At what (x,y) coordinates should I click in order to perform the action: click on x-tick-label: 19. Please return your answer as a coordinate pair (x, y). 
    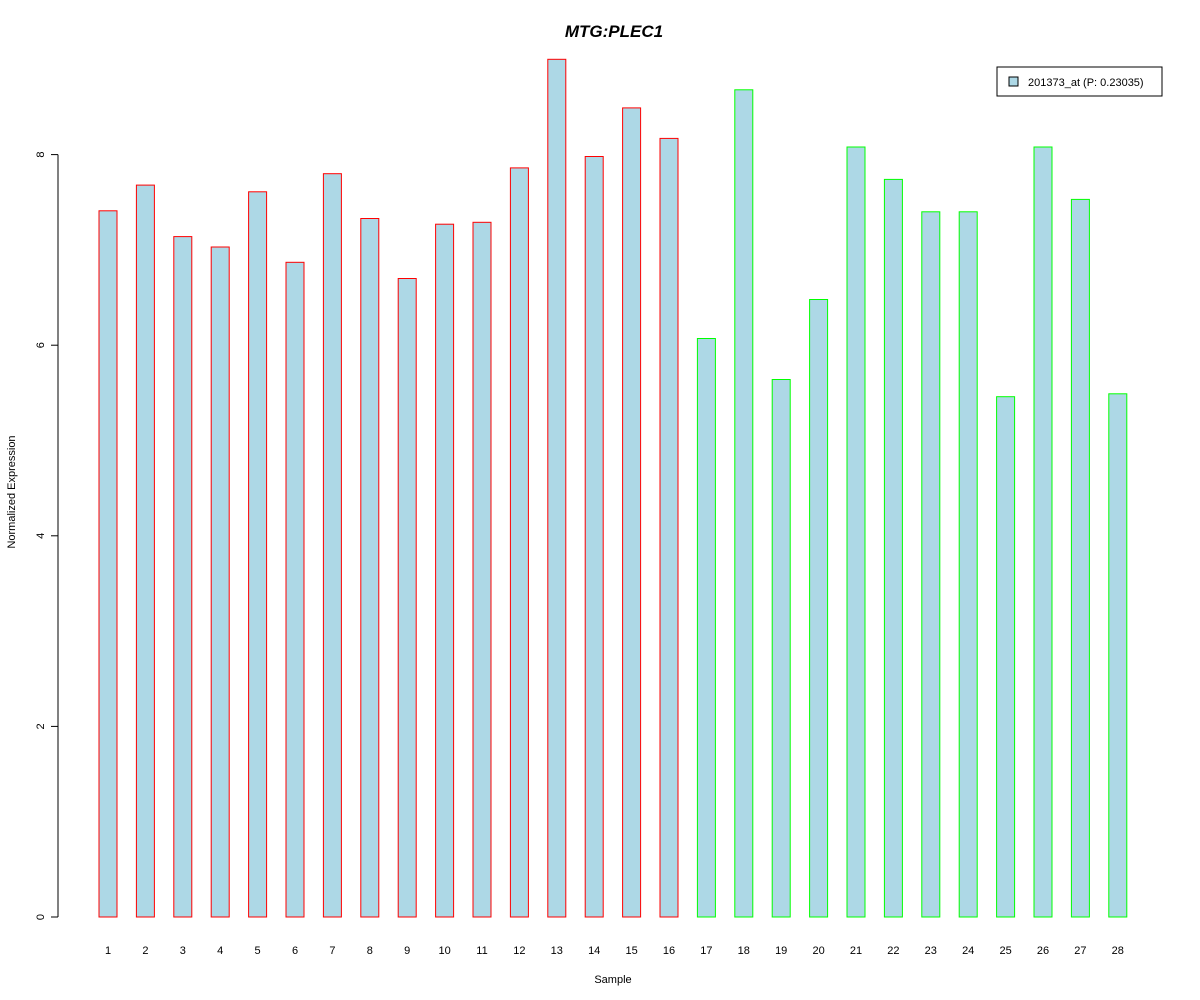
    Looking at the image, I should click on (781, 951).